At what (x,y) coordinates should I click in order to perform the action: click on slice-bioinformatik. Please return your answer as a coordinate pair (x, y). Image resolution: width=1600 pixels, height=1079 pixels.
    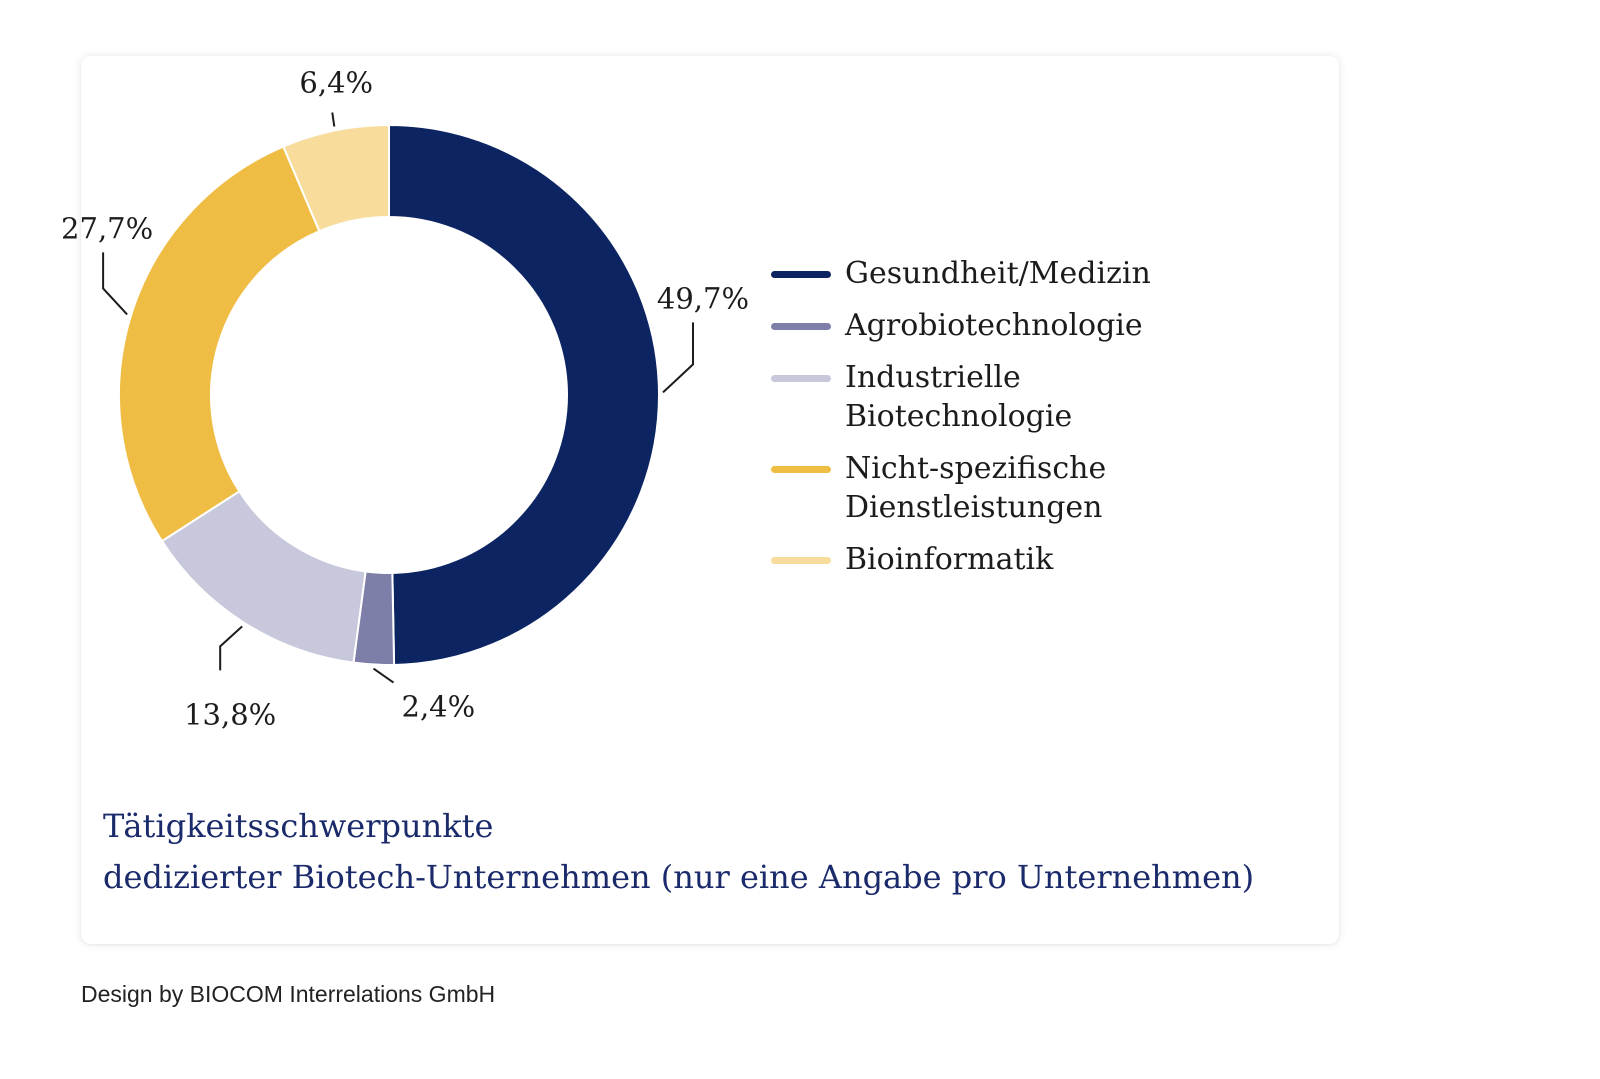
    Looking at the image, I should click on (336, 178).